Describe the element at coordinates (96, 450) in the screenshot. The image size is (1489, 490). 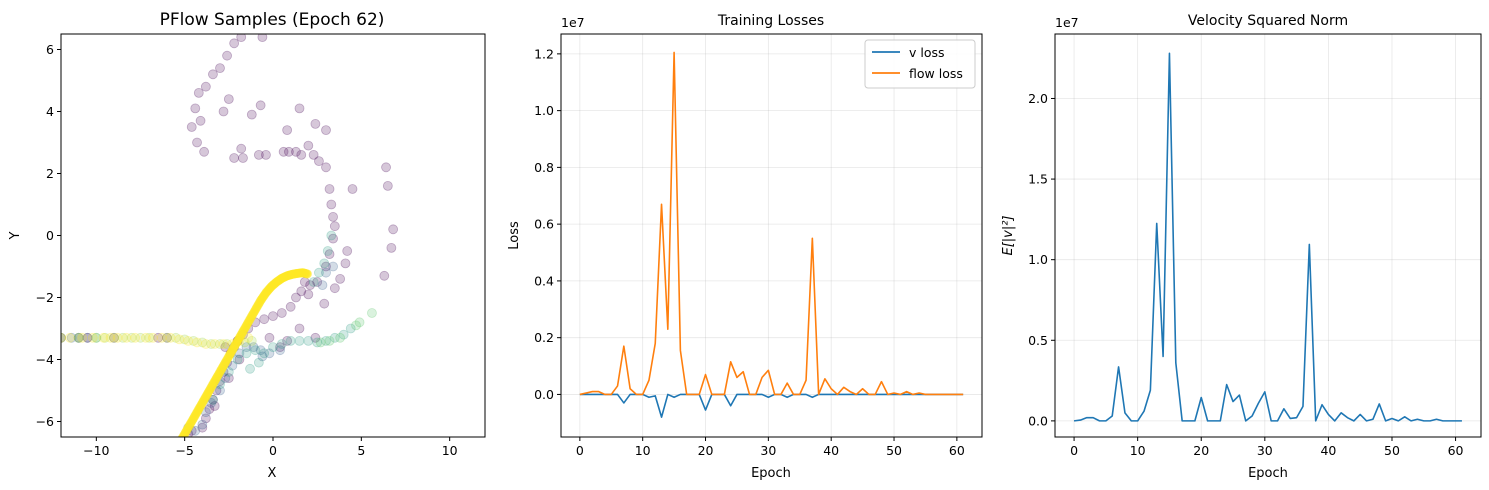
I see `x-tick-label: −10` at that location.